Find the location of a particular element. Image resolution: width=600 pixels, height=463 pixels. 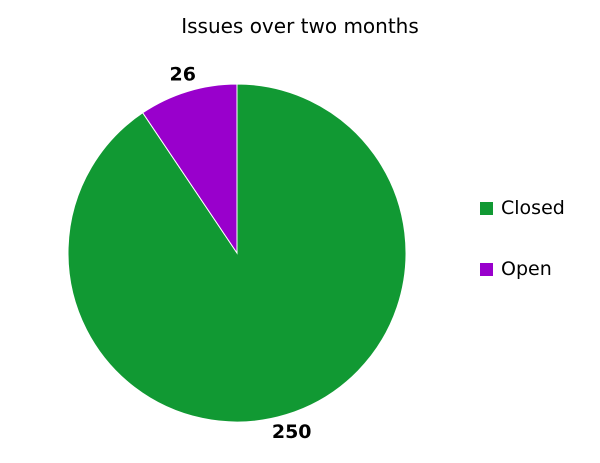

legend-item-closed: Closed is located at coordinates (522, 208).